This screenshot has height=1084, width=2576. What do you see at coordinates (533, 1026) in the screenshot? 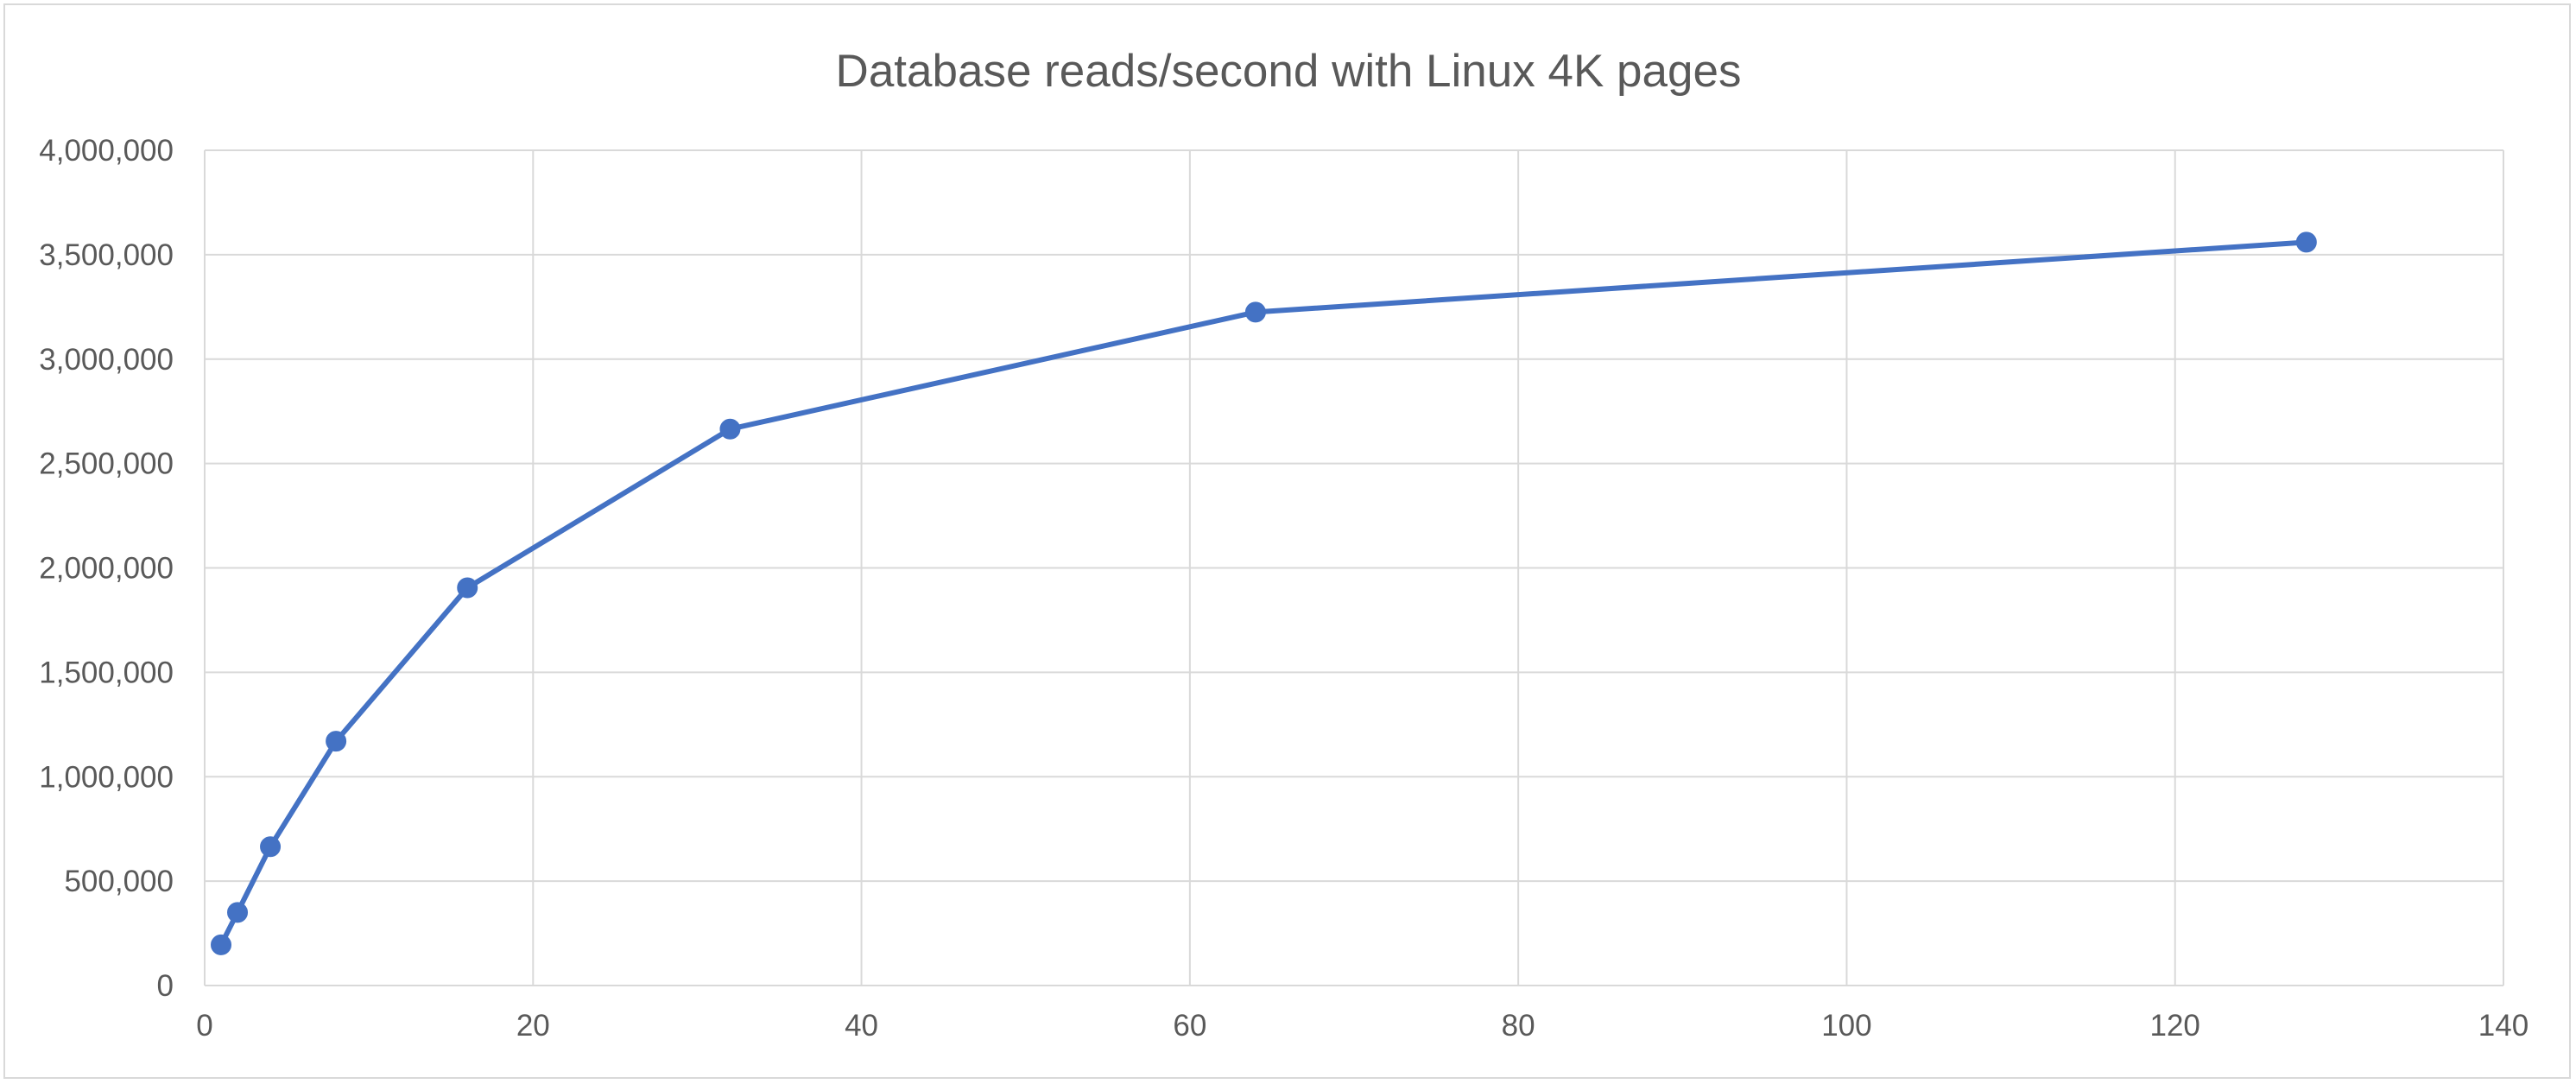
I see `x-tick-label: 20` at bounding box center [533, 1026].